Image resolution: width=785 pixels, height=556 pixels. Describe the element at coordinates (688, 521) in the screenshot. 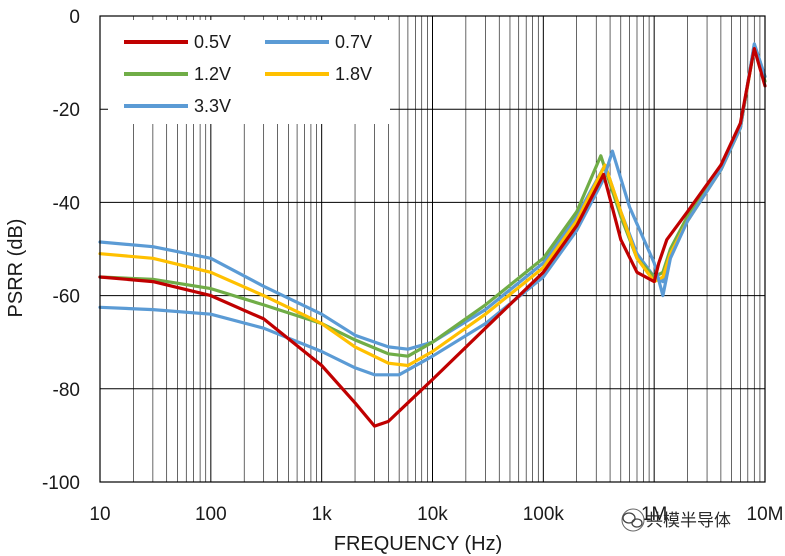

I see `watermark-text: 共模半导体` at that location.